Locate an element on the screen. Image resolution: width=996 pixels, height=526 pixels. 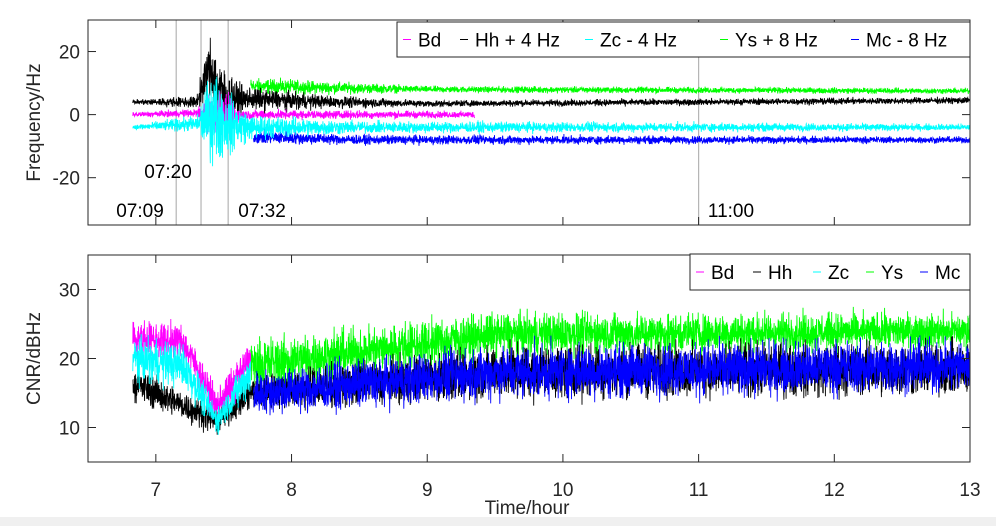
legend-entry: Hh + 4 Hz is located at coordinates (517, 41).